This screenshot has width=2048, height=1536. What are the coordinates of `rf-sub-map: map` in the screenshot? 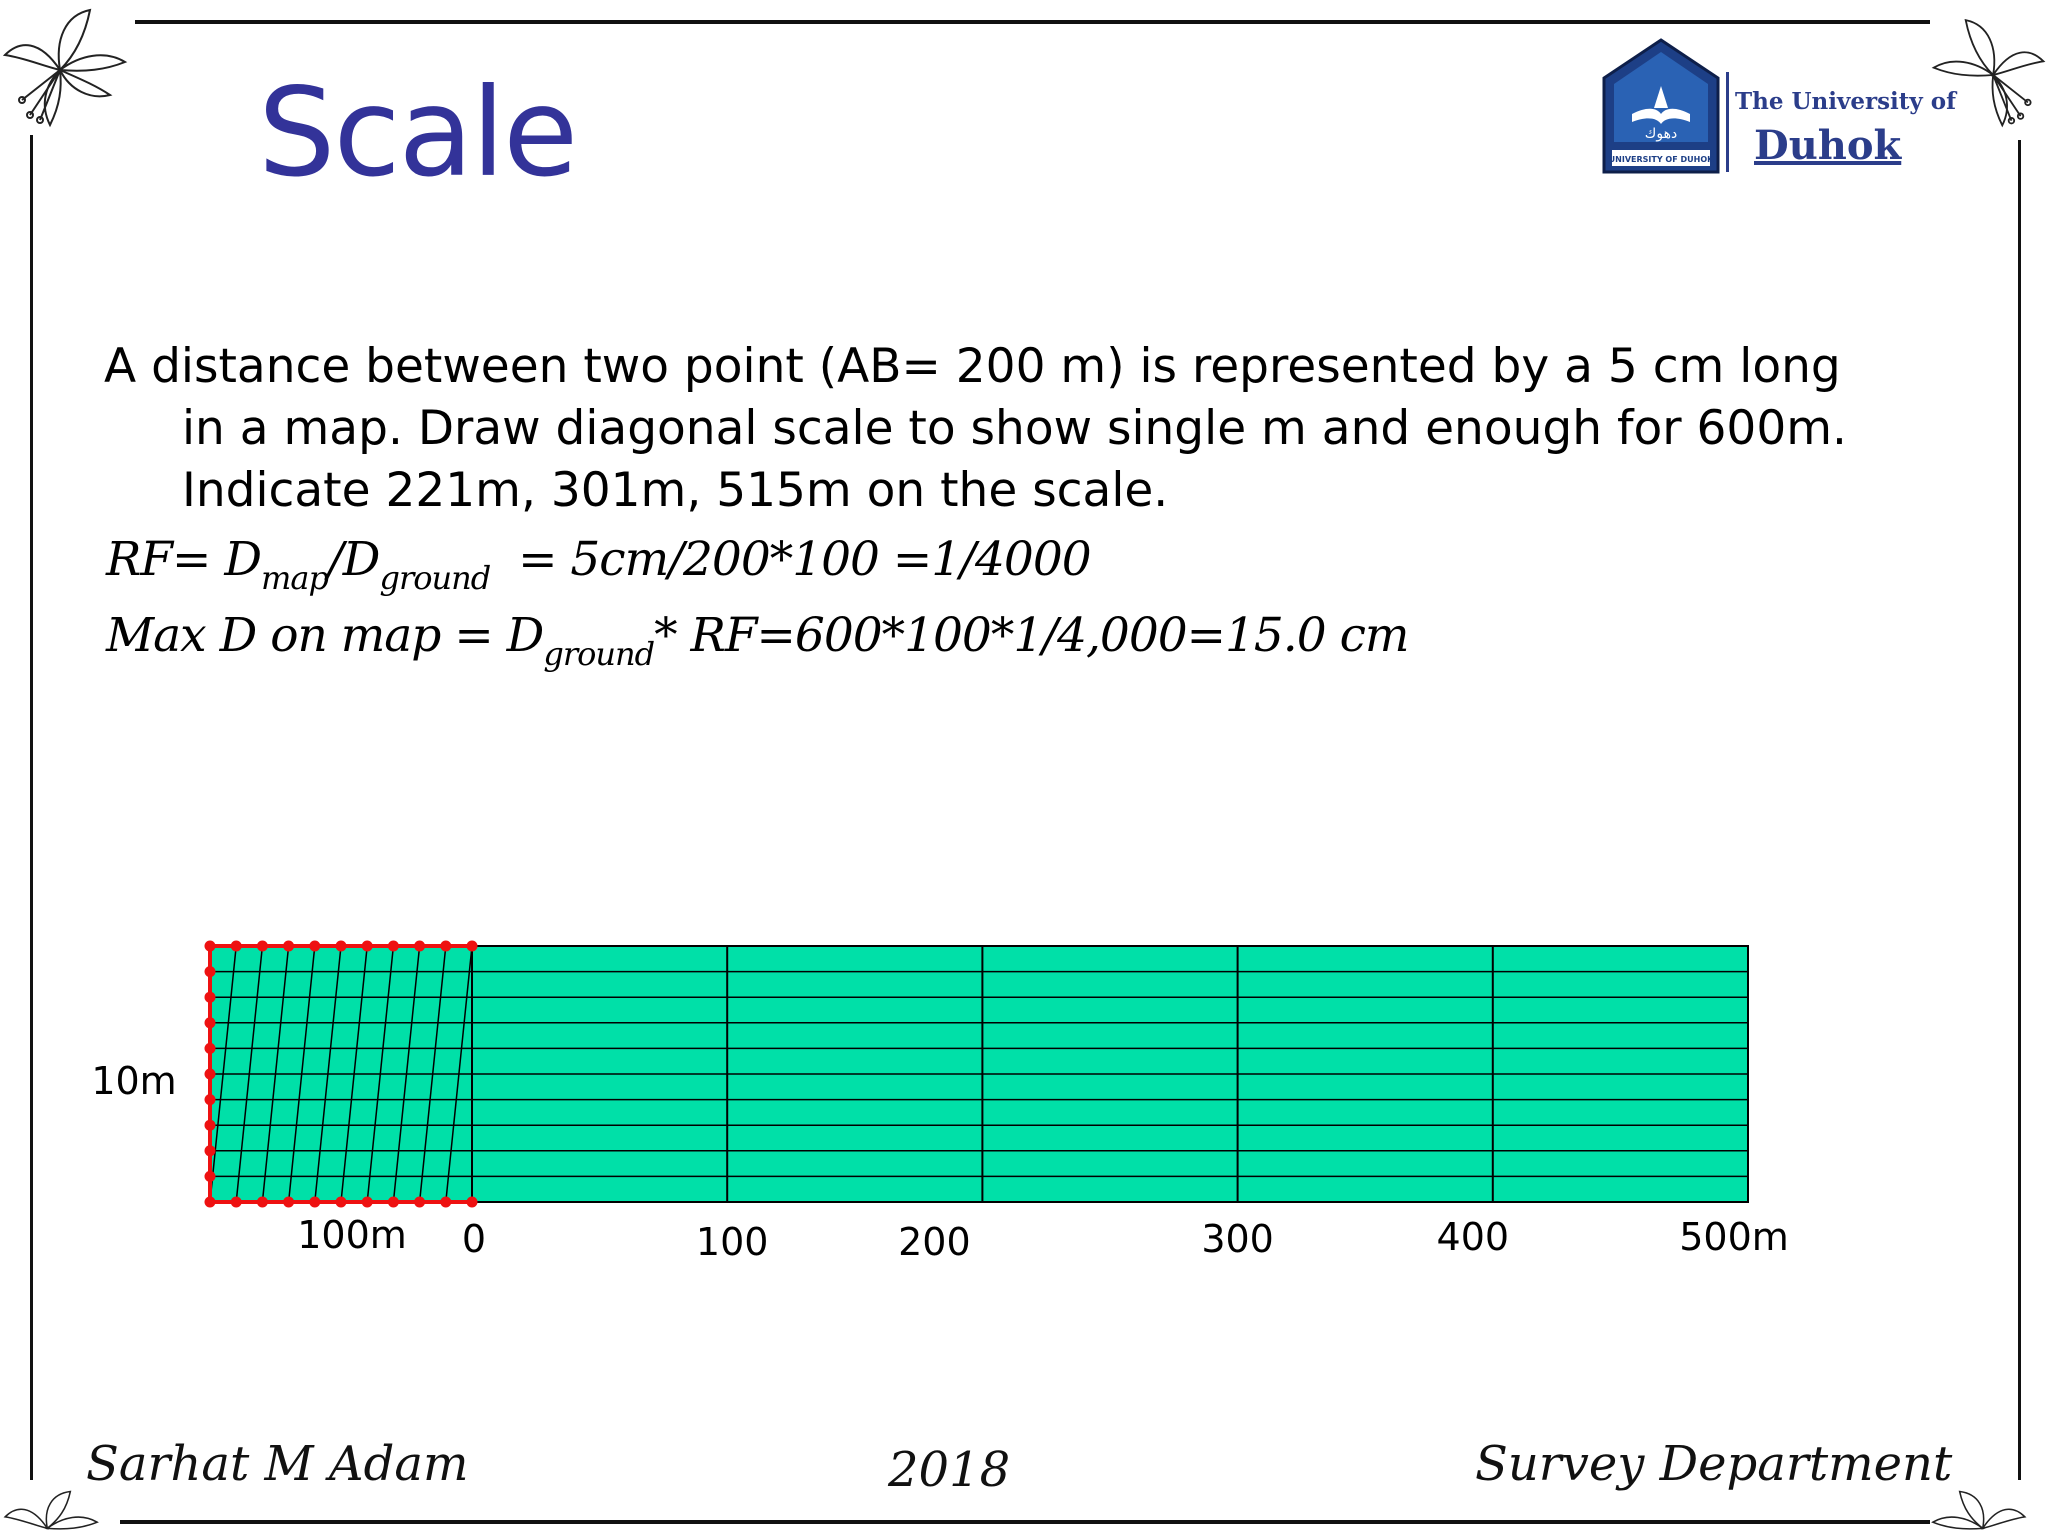 It's located at (295, 578).